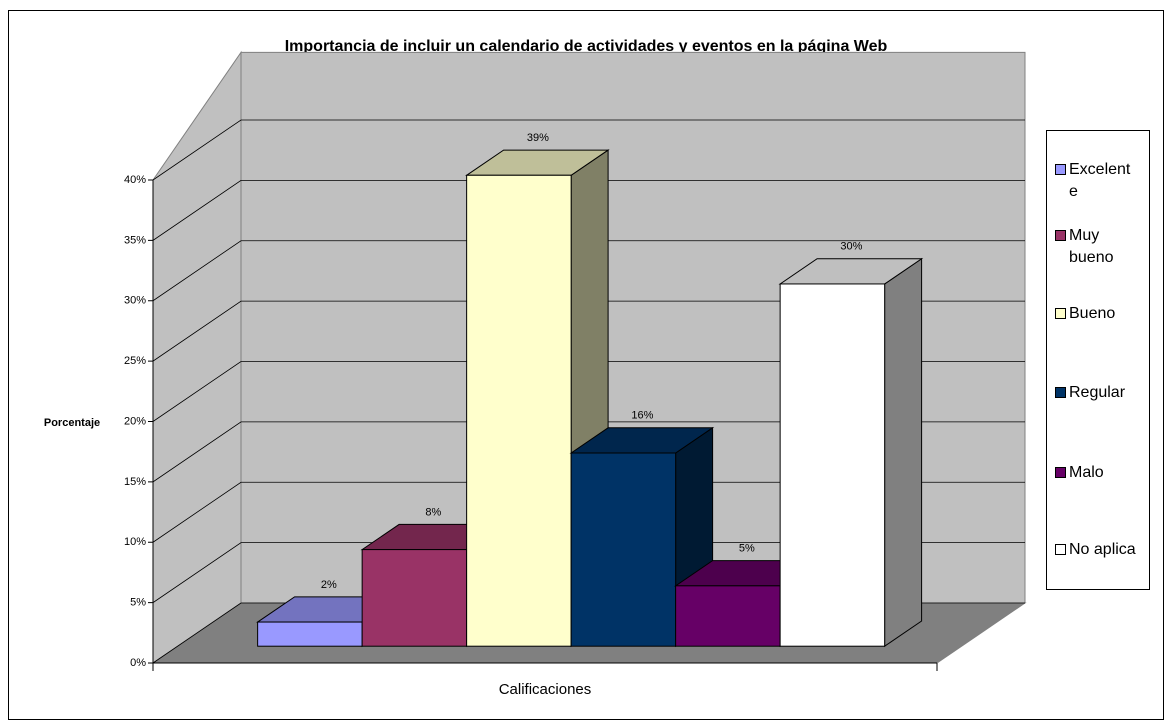  I want to click on y-tick-label: 0%, so click(138, 663).